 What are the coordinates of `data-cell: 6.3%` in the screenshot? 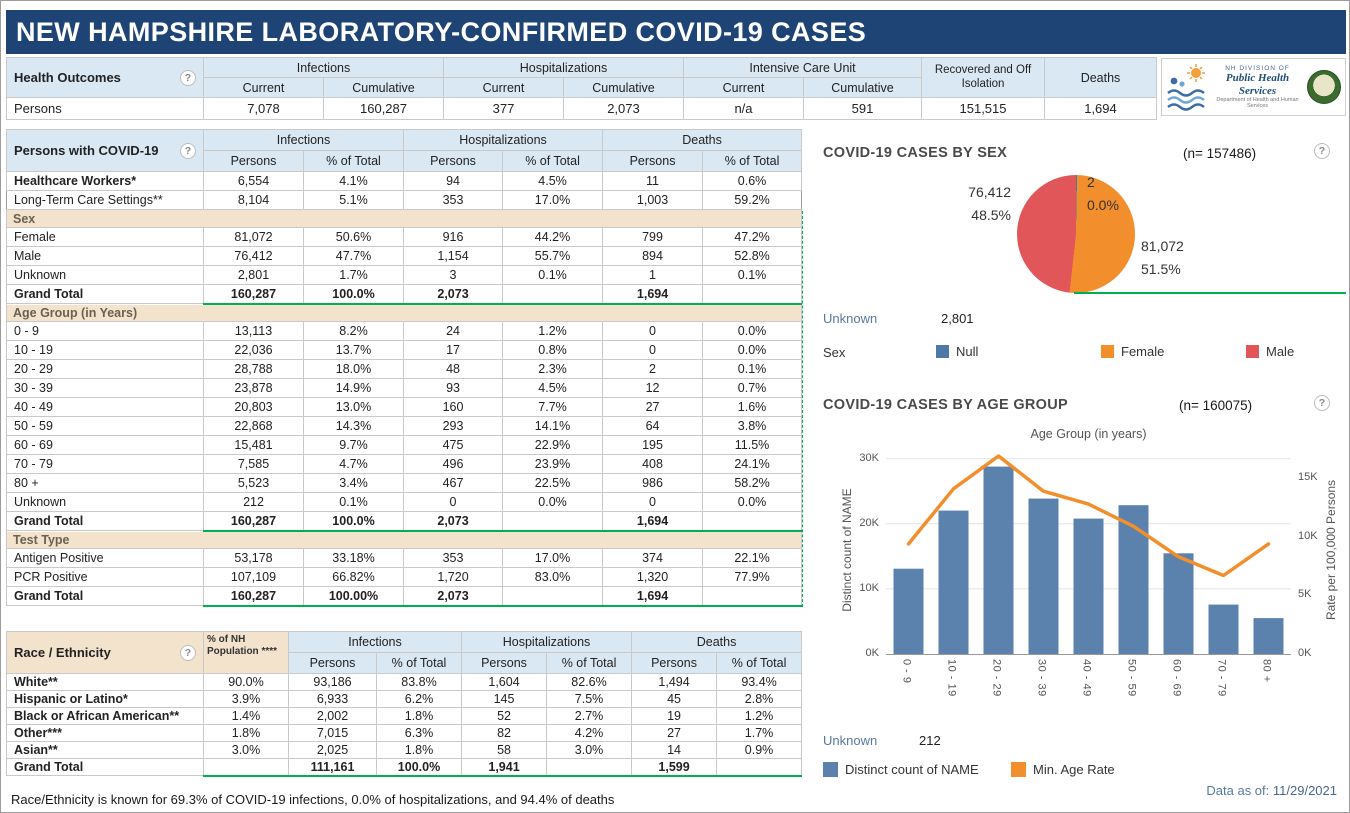 It's located at (419, 733).